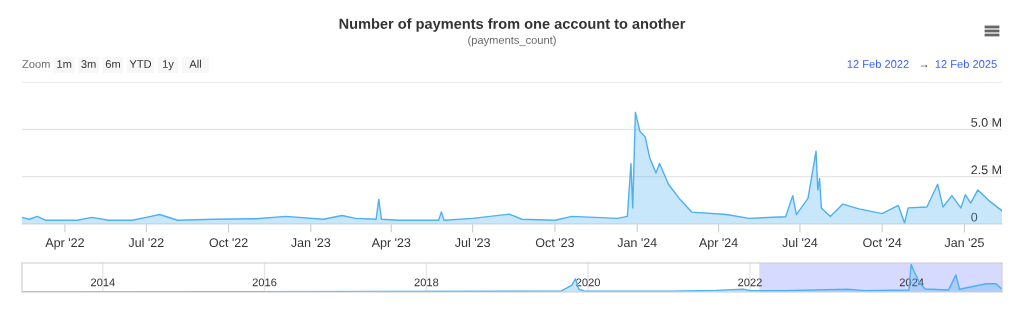  I want to click on x-tick-label: Jan '25, so click(964, 243).